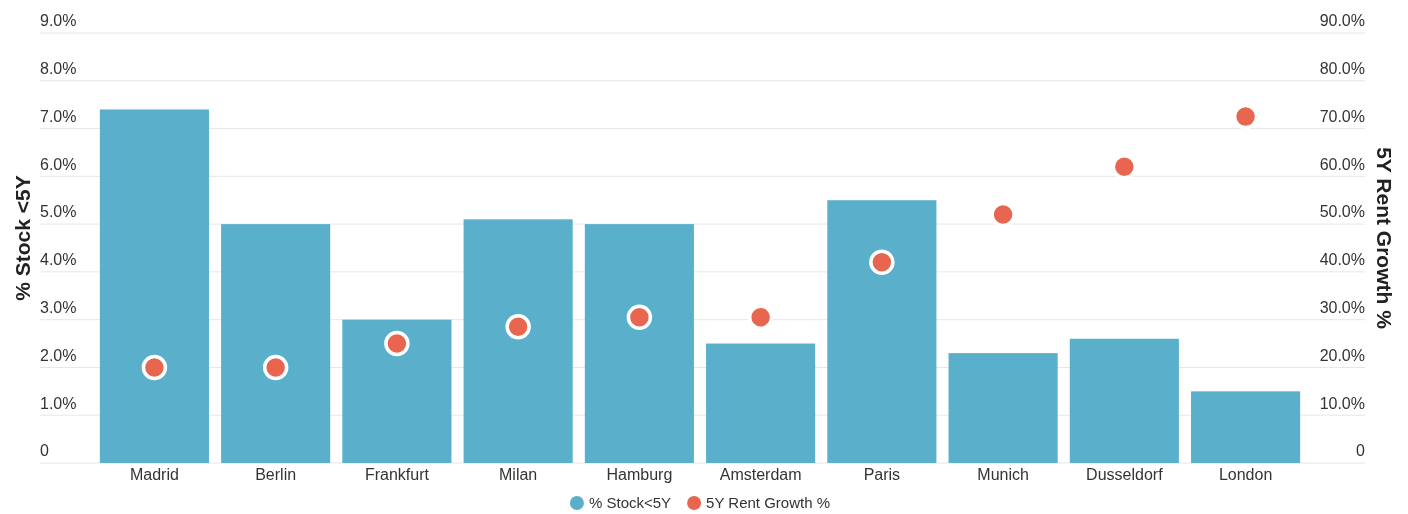 This screenshot has width=1408, height=514. What do you see at coordinates (22, 238) in the screenshot?
I see `y-axis-title: % Stock <5Y` at bounding box center [22, 238].